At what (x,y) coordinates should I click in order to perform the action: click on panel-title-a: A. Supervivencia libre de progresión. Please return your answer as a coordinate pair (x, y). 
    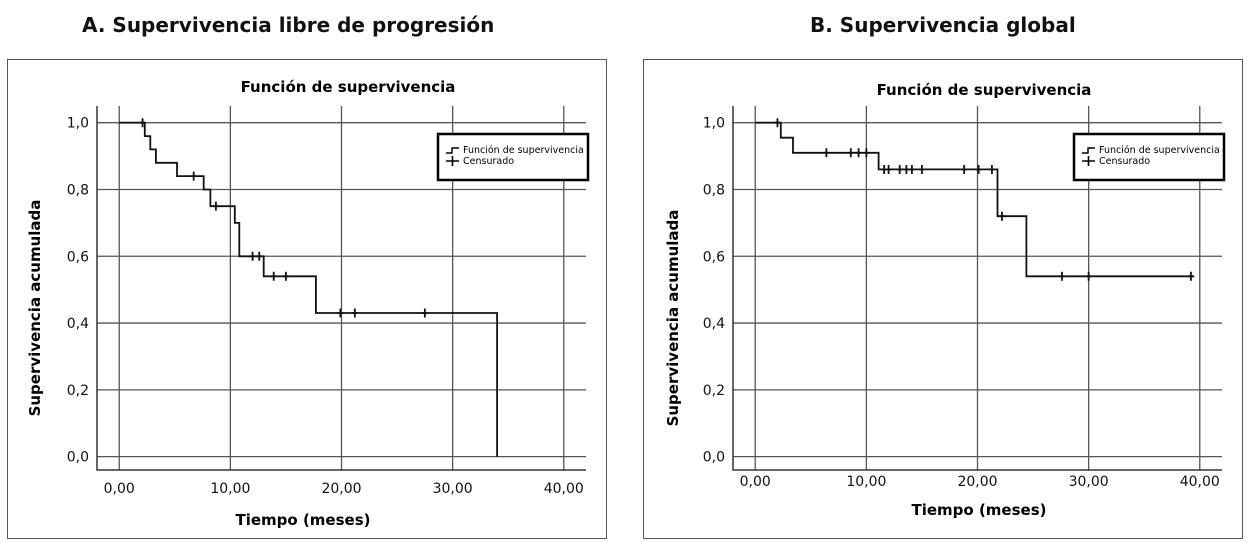
    Looking at the image, I should click on (288, 25).